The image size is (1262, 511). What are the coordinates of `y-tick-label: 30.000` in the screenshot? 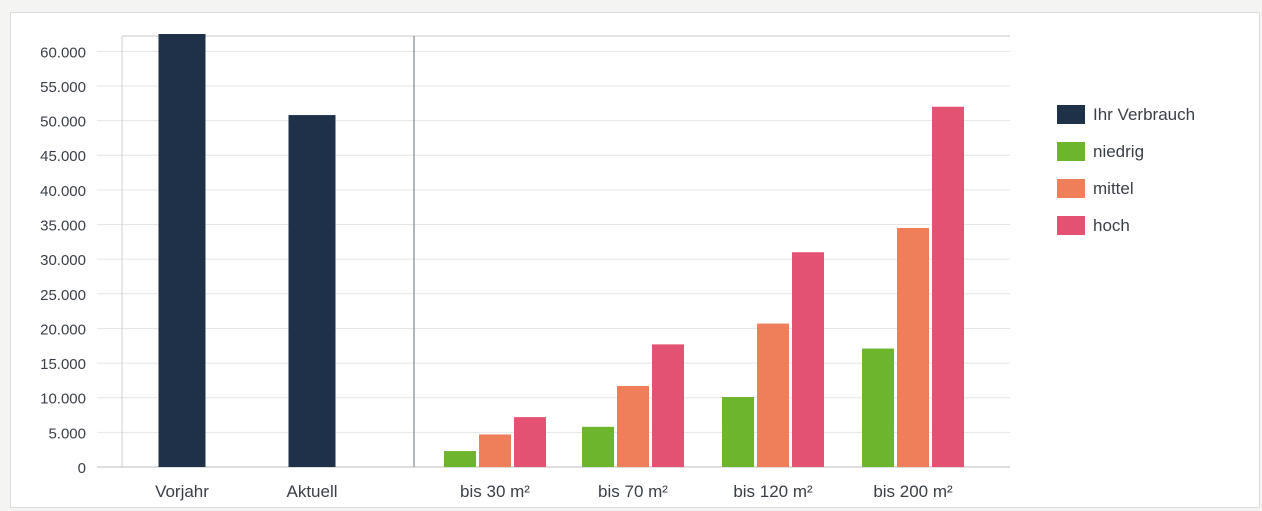 It's located at (63, 260).